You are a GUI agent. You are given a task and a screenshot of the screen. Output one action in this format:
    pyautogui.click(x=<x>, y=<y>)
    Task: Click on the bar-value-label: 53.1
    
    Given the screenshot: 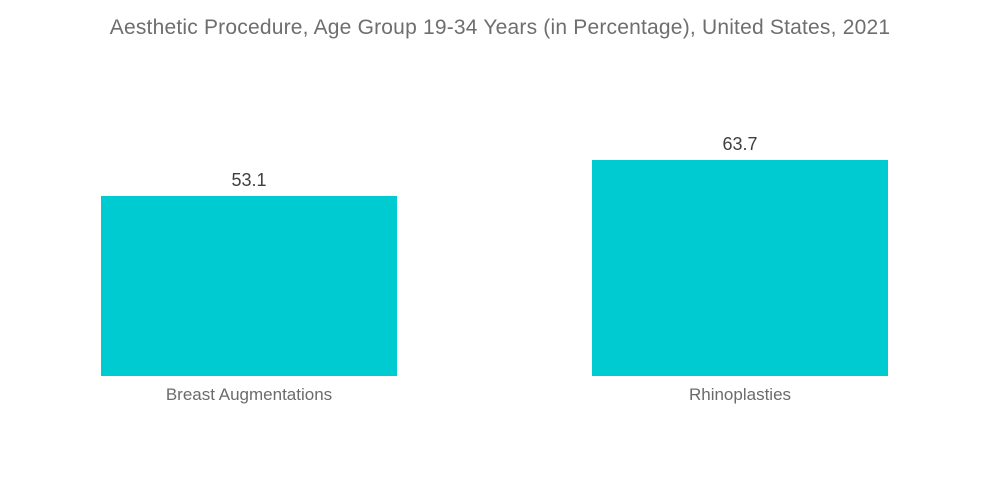 What is the action you would take?
    pyautogui.click(x=249, y=180)
    